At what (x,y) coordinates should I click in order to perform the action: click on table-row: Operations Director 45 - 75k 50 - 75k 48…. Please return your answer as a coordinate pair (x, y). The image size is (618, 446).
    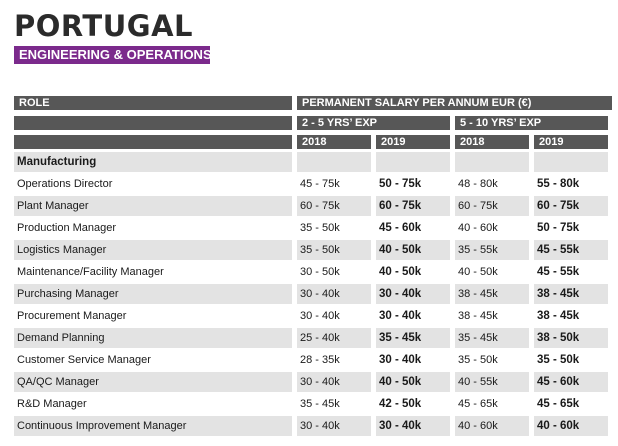
    Looking at the image, I should click on (309, 184).